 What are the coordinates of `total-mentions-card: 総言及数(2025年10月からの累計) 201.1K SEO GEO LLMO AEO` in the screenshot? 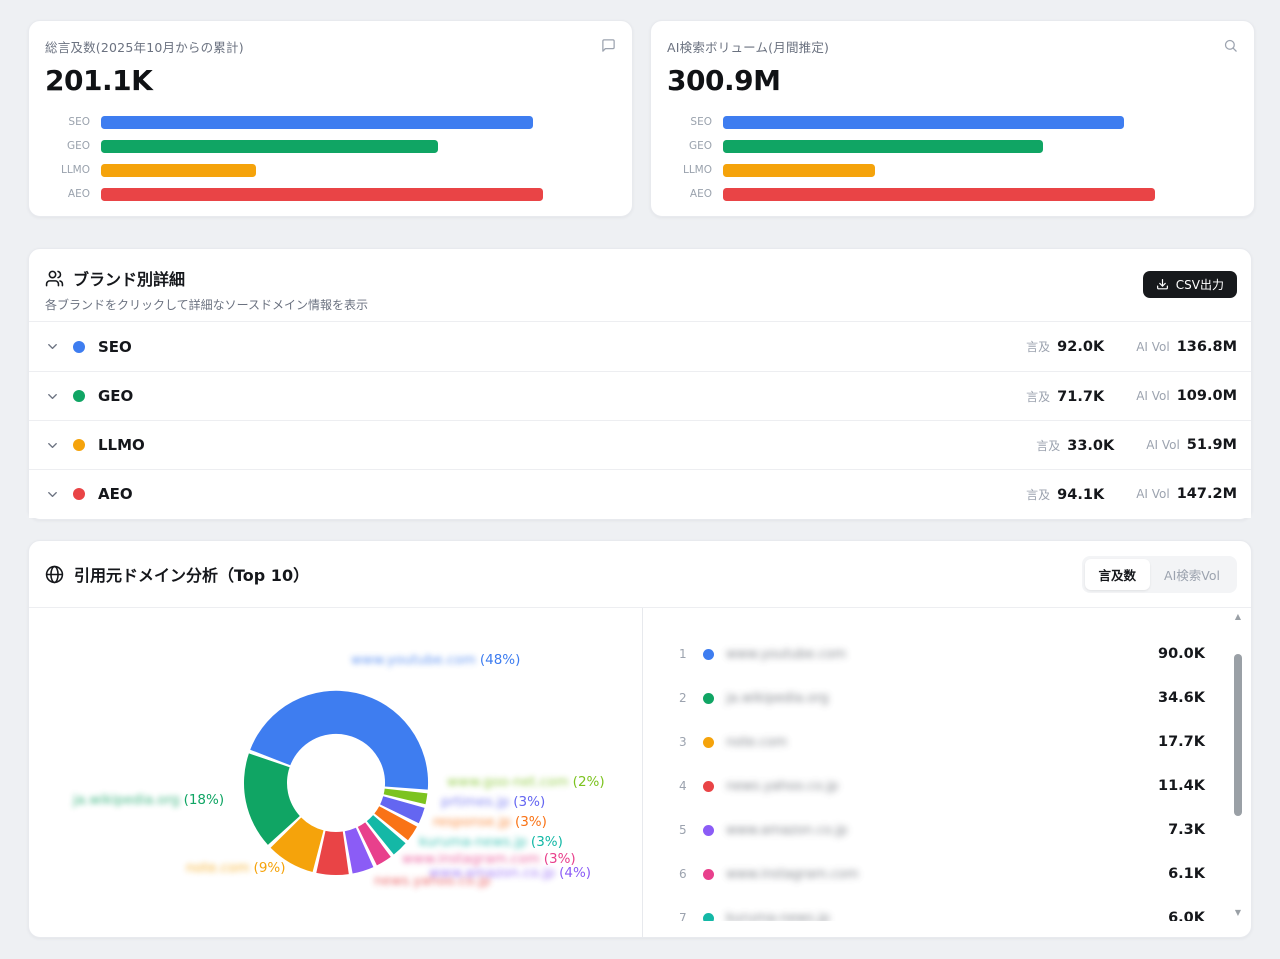 It's located at (330, 118).